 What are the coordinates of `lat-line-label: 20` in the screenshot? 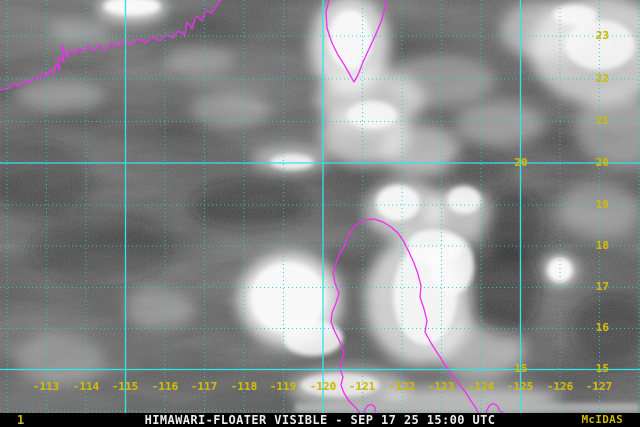 It's located at (521, 162).